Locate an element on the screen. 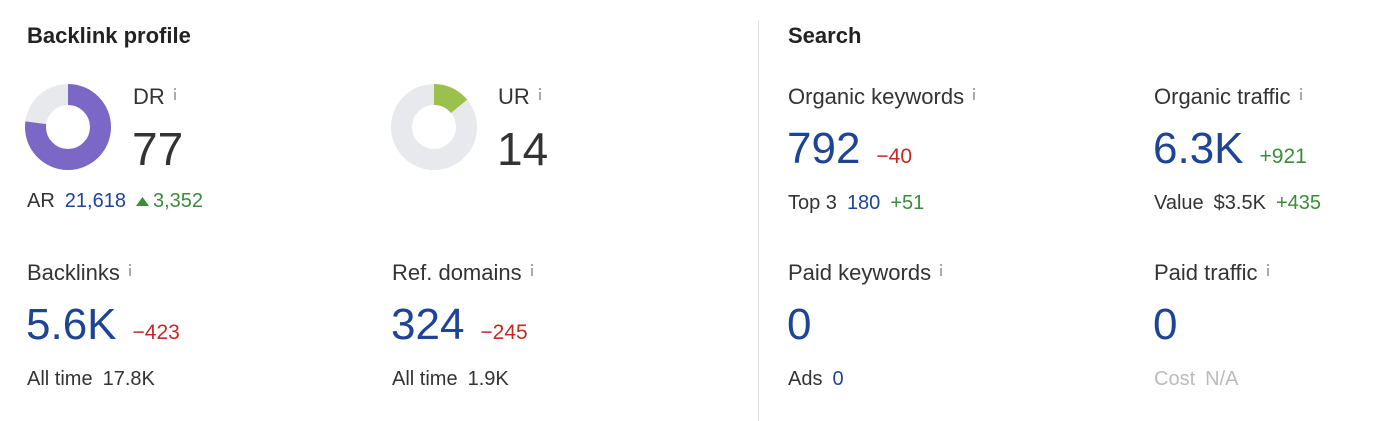  metric-value: 77 is located at coordinates (158, 149).